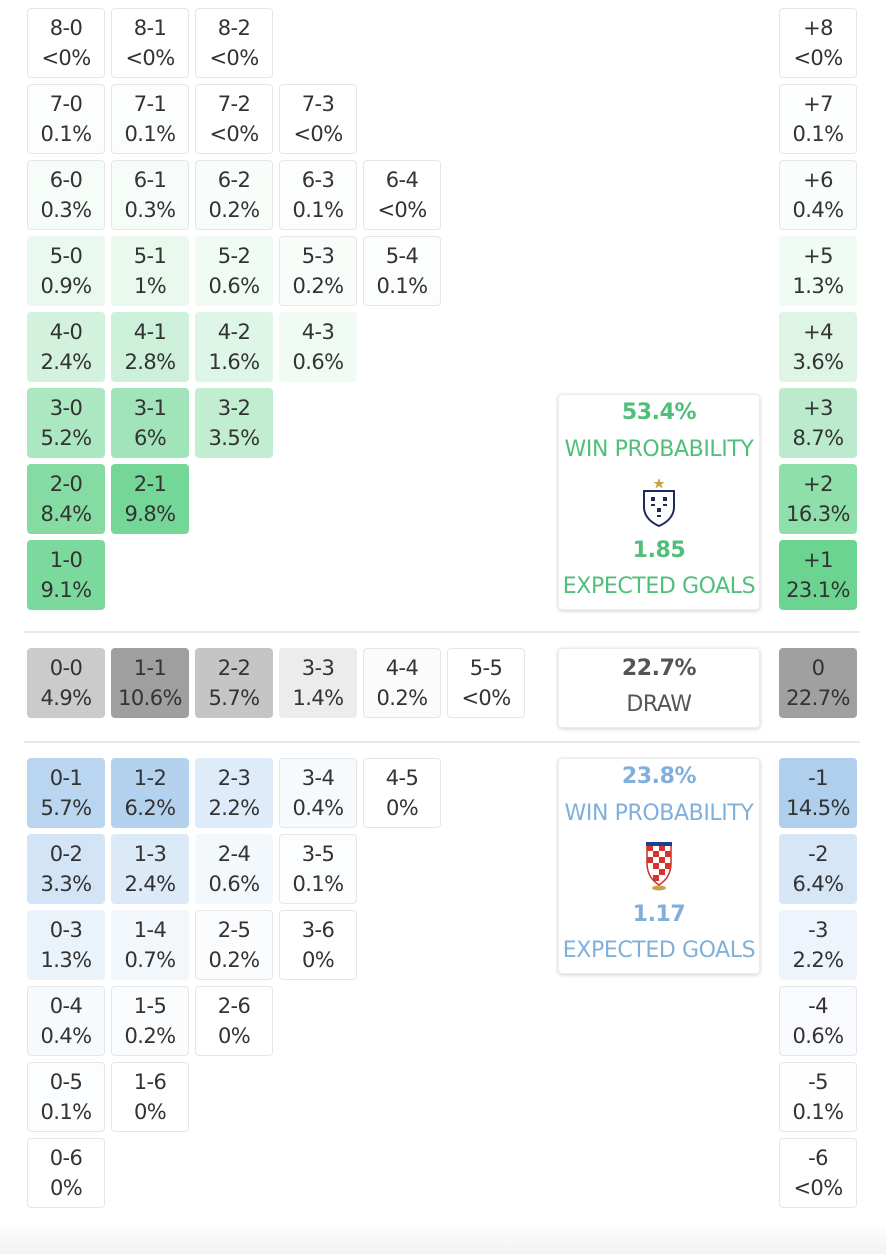 The width and height of the screenshot is (886, 1254). I want to click on scoreline-label: 2-4, so click(234, 854).